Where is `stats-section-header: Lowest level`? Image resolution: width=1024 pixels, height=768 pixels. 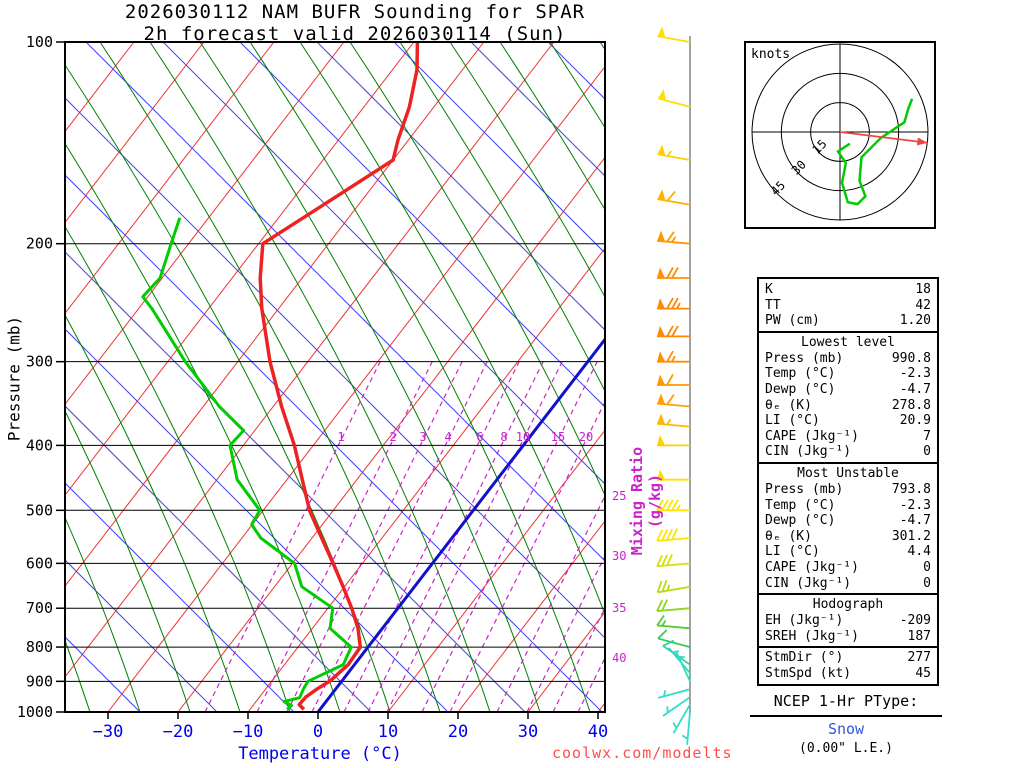
stats-section-header: Lowest level is located at coordinates (848, 340).